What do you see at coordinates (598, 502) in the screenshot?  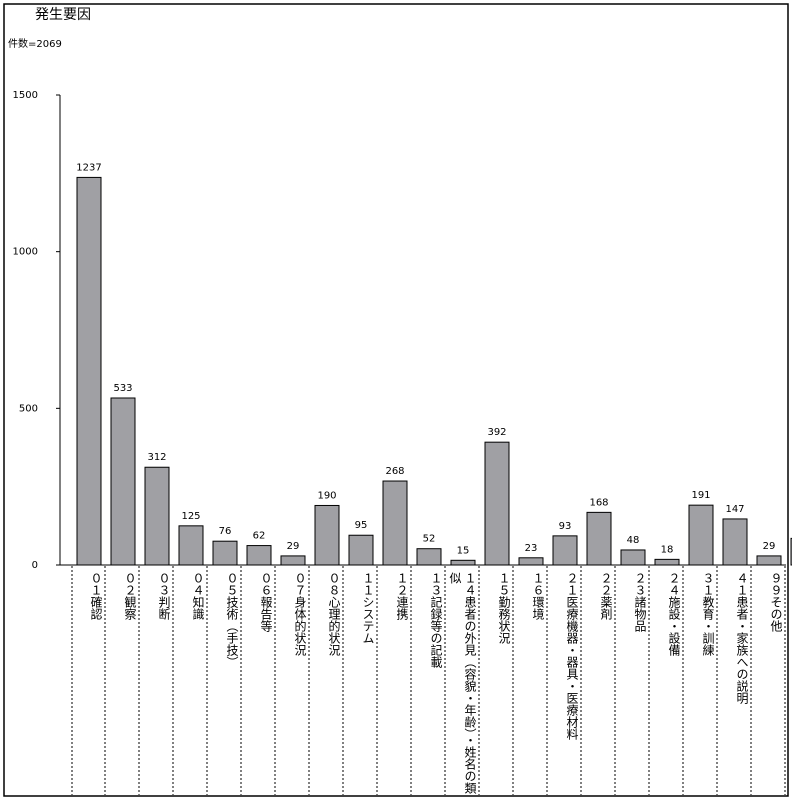 I see `value-label: 168` at bounding box center [598, 502].